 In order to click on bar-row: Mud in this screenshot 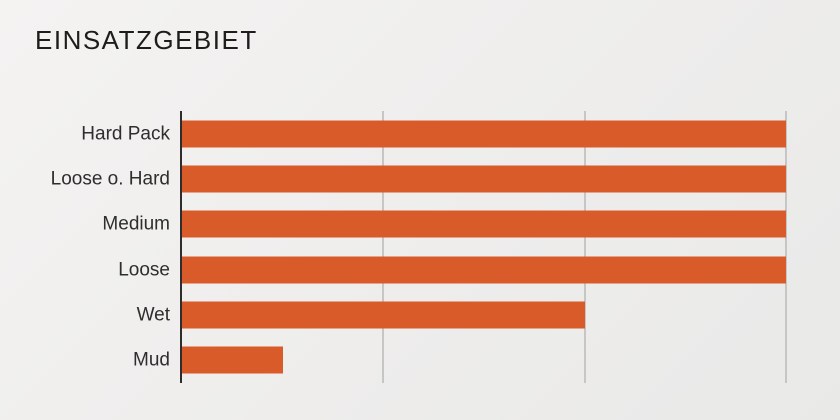, I will do `click(459, 360)`.